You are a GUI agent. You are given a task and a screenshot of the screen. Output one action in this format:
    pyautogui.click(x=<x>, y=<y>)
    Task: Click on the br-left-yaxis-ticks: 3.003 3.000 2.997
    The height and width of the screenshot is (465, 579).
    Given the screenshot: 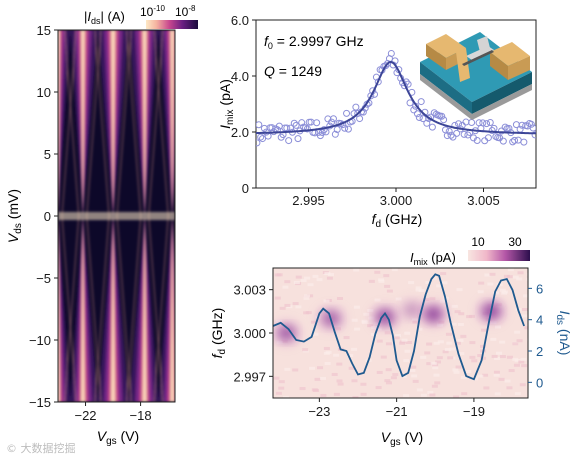 What is the action you would take?
    pyautogui.click(x=253, y=333)
    